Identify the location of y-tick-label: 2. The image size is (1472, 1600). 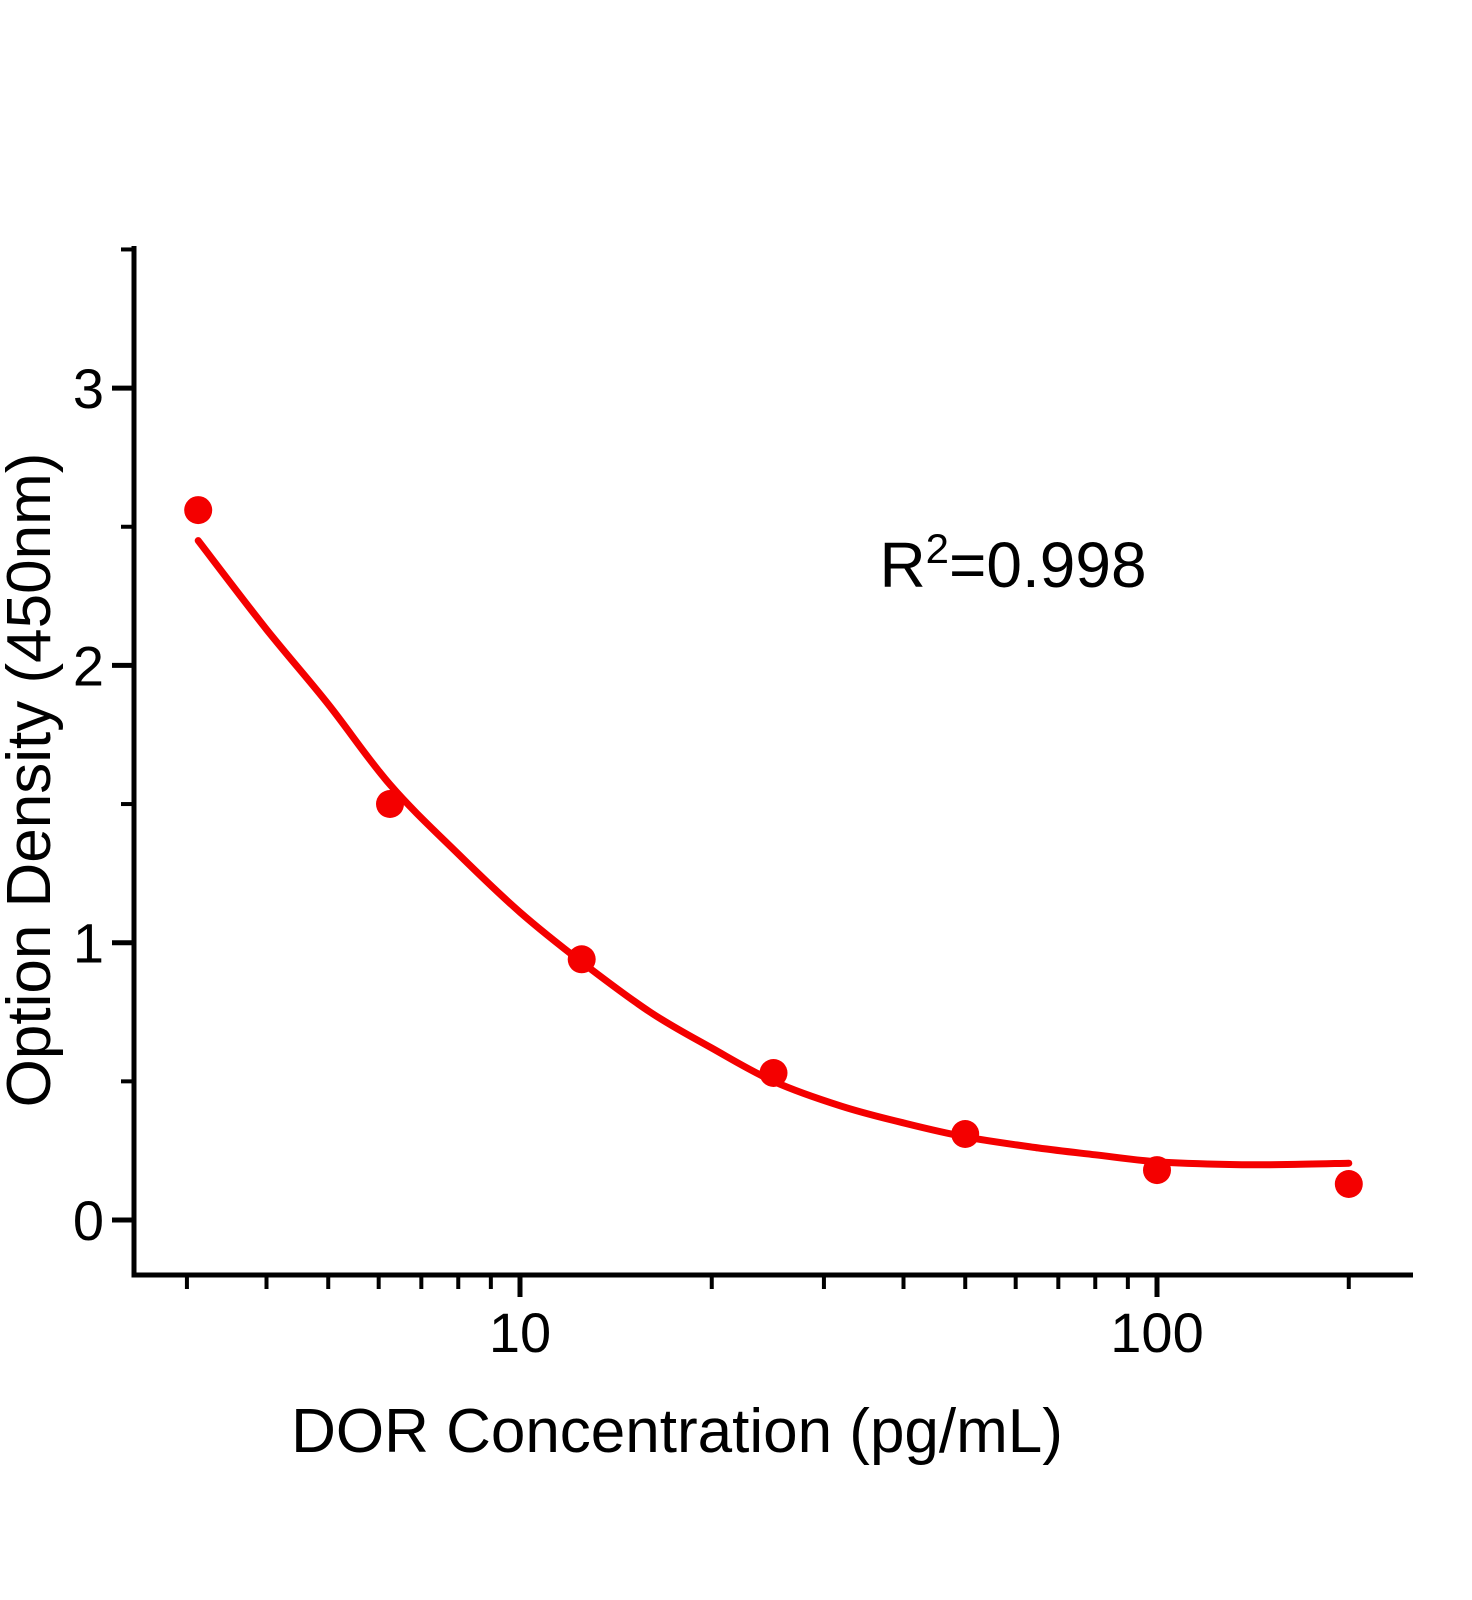
(88, 665).